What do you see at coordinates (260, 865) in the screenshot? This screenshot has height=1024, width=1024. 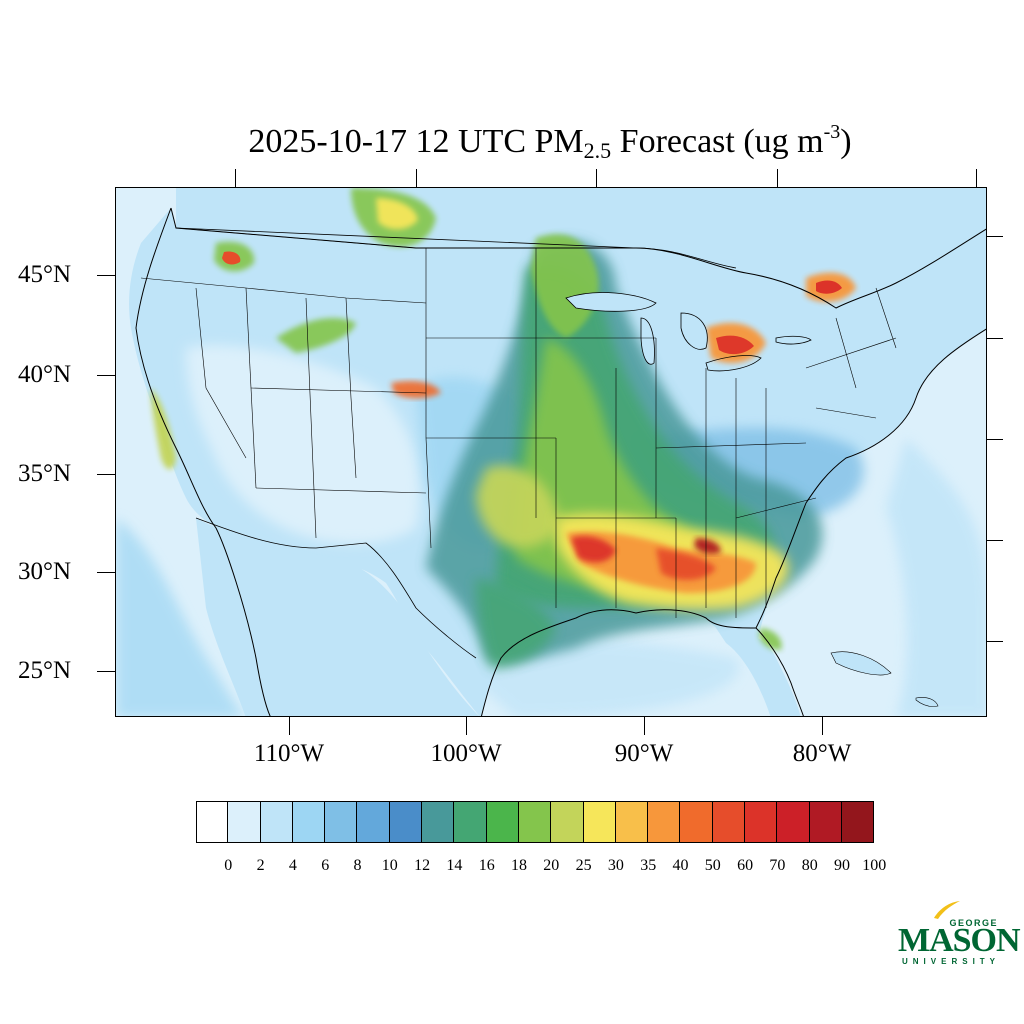 I see `colorbar-label: 2` at bounding box center [260, 865].